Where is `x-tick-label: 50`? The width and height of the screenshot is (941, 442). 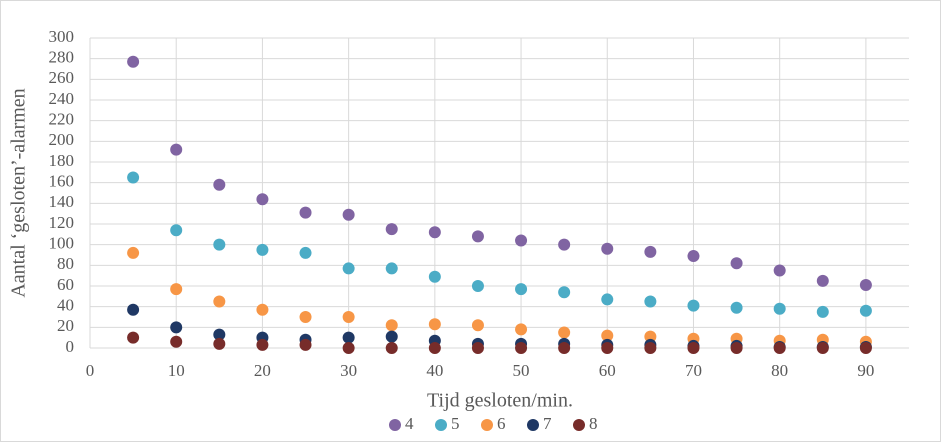
x-tick-label: 50 is located at coordinates (521, 370).